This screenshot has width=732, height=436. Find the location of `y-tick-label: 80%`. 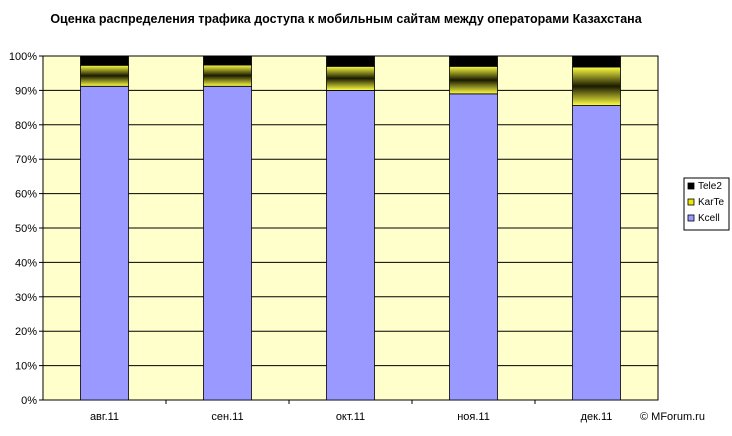

y-tick-label: 80% is located at coordinates (26, 126).